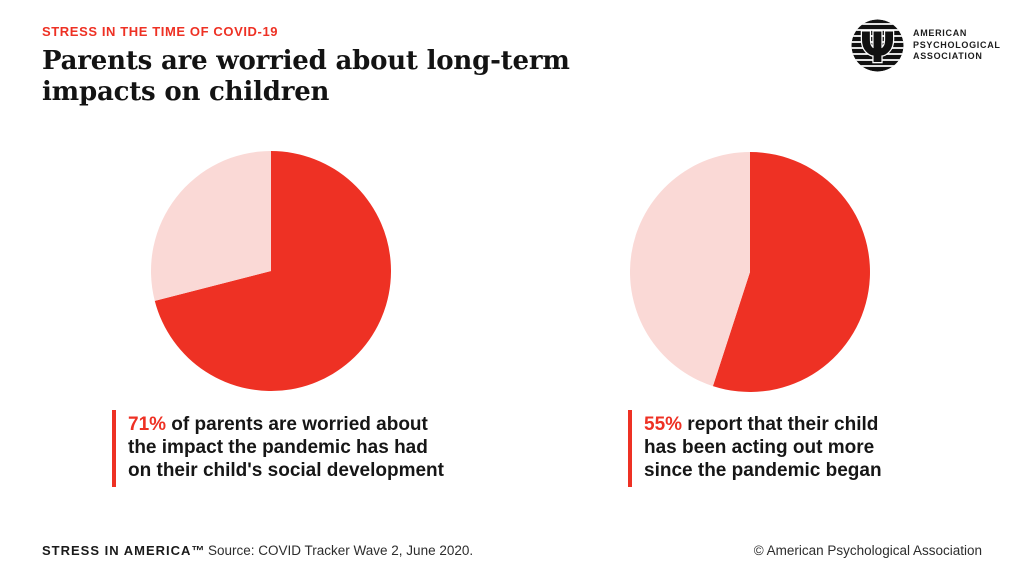  What do you see at coordinates (124, 550) in the screenshot?
I see `footer-brand: STRESS IN AMERICA™` at bounding box center [124, 550].